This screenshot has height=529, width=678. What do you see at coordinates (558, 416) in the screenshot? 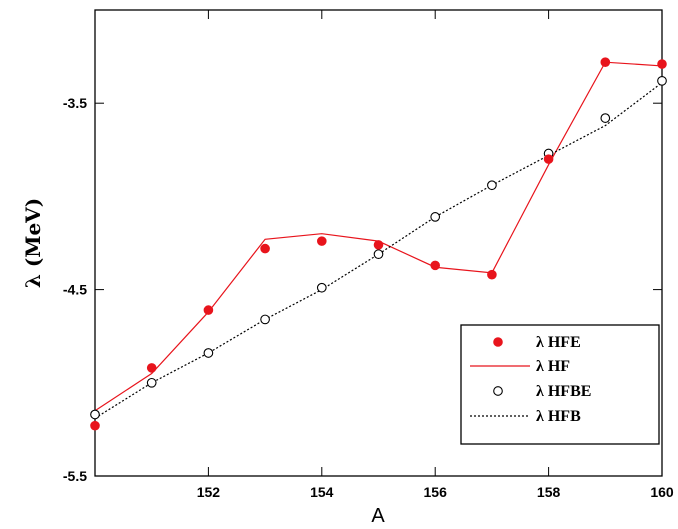
I see `legend-label-hfb: λ HFB` at bounding box center [558, 416].